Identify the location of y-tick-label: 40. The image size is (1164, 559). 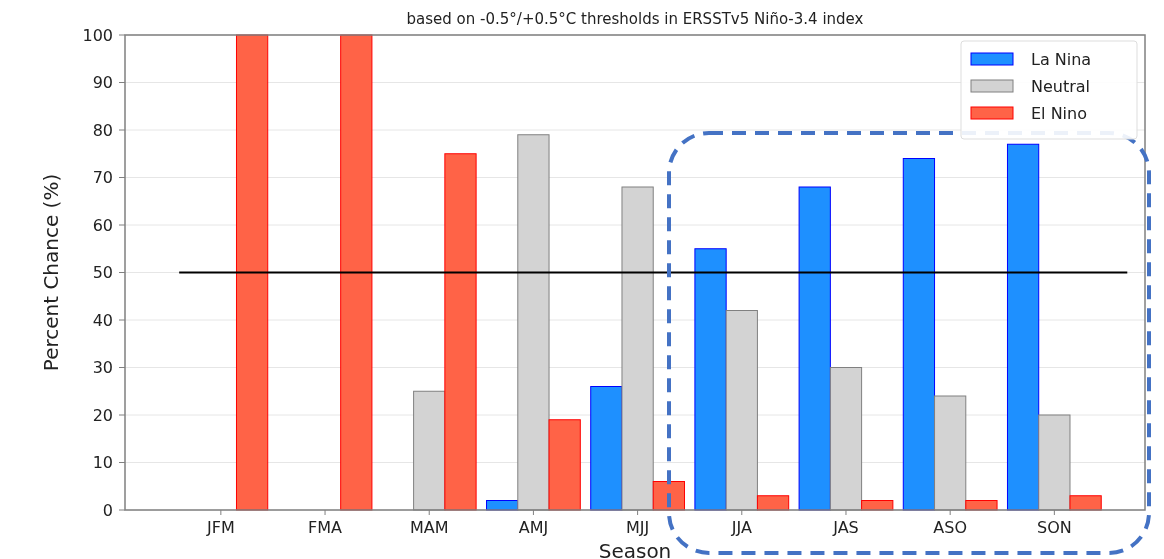
(102, 320).